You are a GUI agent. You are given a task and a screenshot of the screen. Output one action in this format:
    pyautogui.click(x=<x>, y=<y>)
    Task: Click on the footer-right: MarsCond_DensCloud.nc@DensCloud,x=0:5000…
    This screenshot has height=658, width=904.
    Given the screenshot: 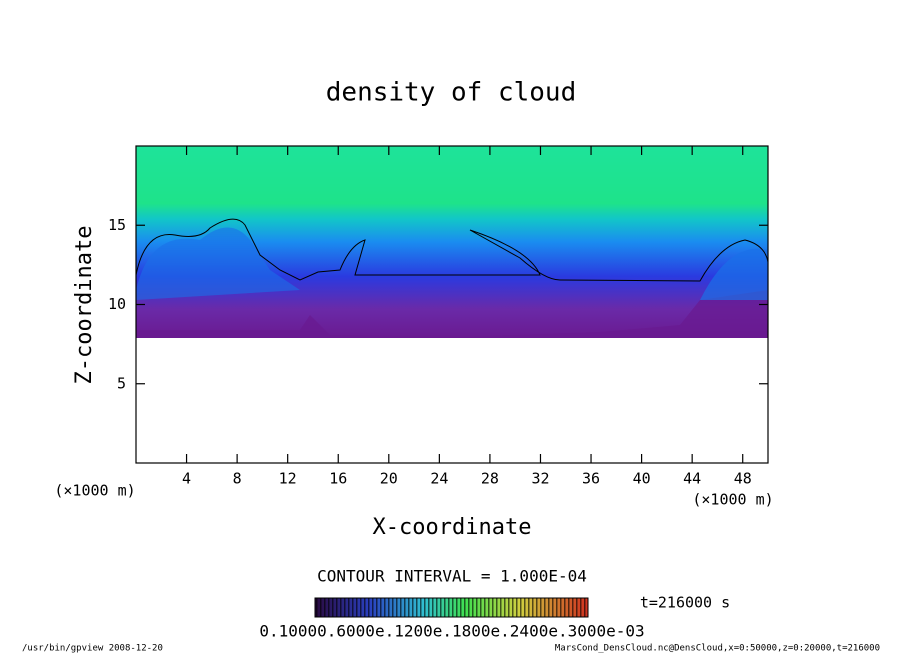 What is the action you would take?
    pyautogui.click(x=717, y=649)
    